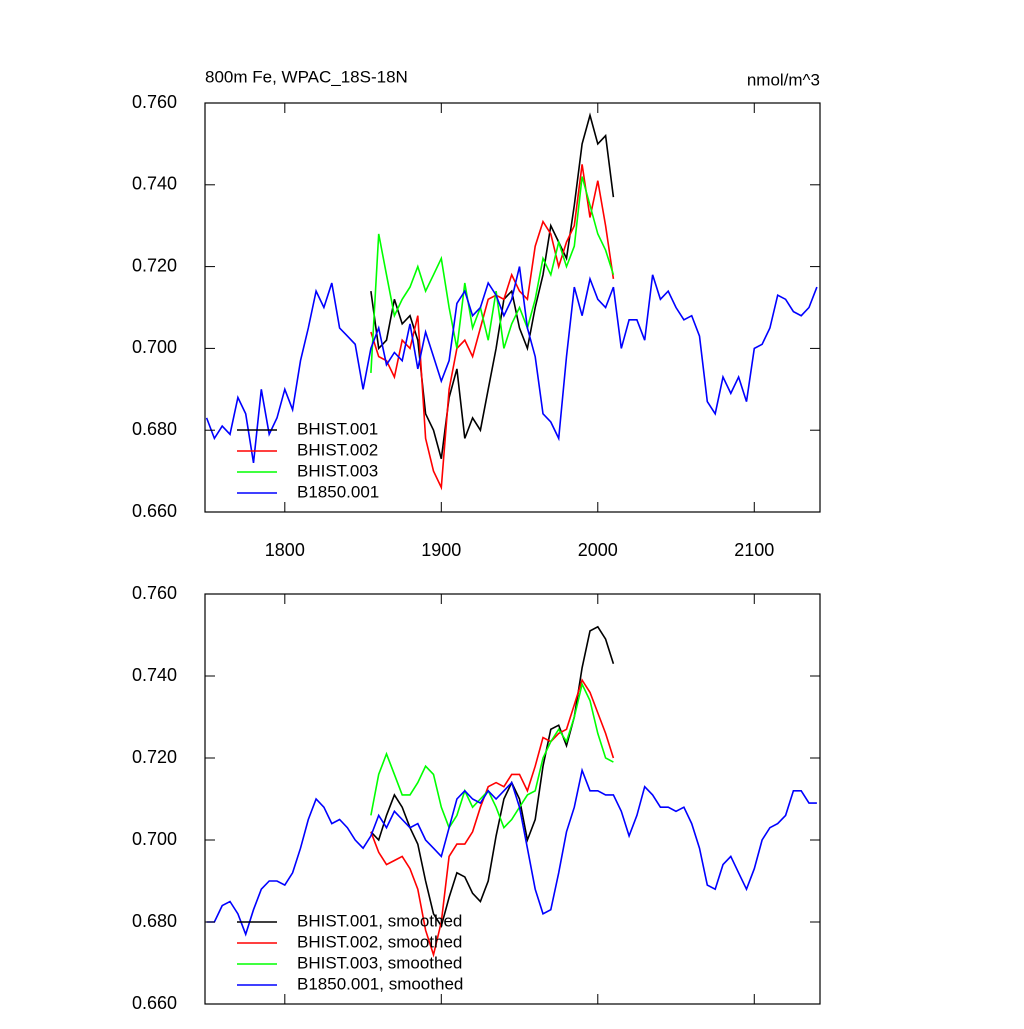 The height and width of the screenshot is (1029, 1024). I want to click on legend-label: BHIST.003, so click(337, 470).